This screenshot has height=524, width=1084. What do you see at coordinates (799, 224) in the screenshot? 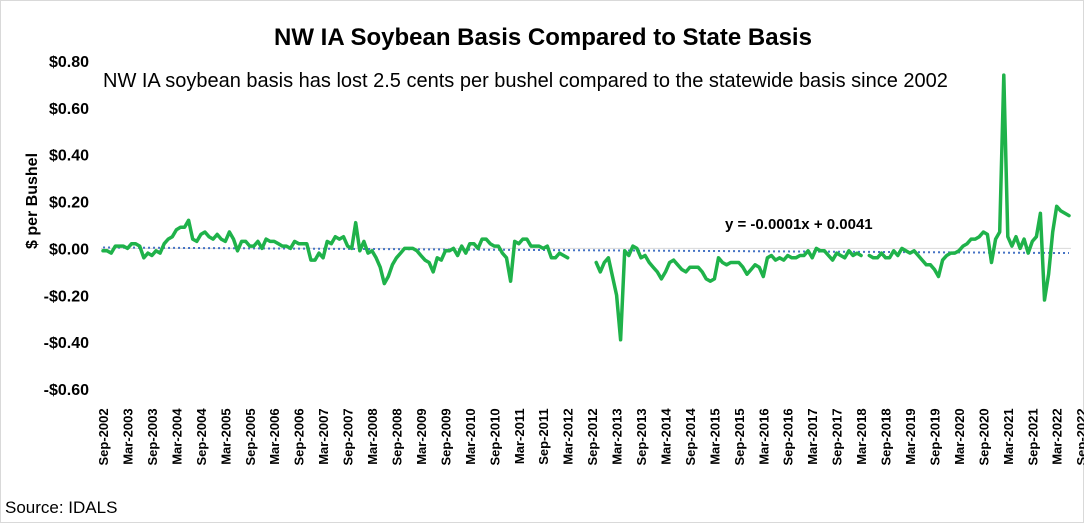
I see `trendline-equation: y = -0.0001x + 0.0041` at bounding box center [799, 224].